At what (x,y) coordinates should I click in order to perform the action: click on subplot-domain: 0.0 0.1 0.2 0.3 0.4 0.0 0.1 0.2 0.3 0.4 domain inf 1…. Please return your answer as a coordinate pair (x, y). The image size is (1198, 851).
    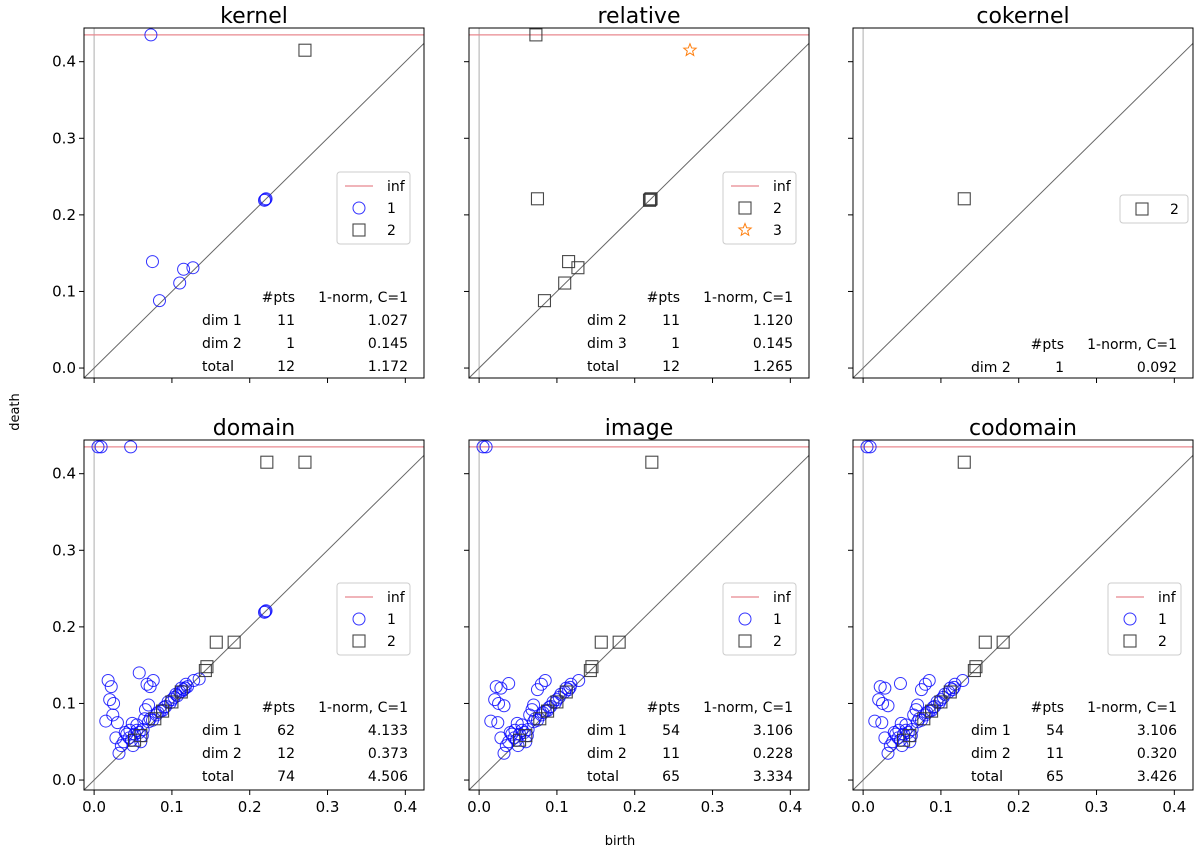
    Looking at the image, I should click on (238, 616).